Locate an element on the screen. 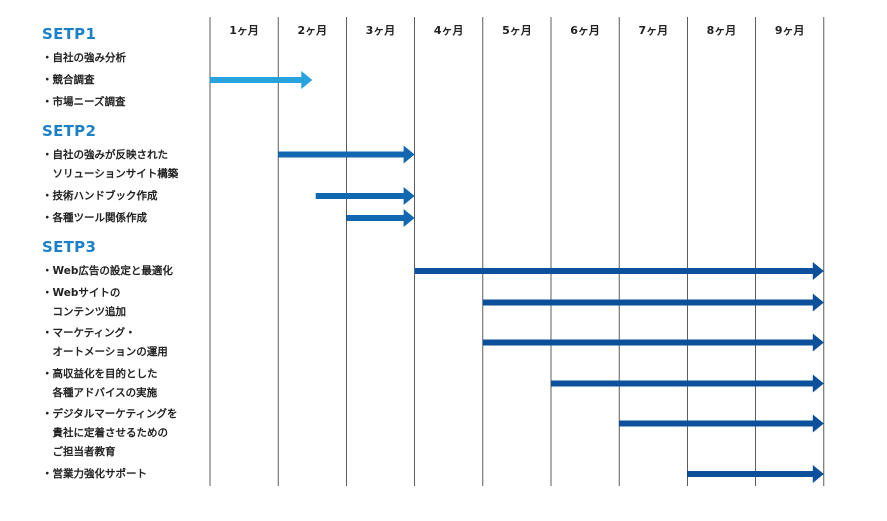 The width and height of the screenshot is (887, 521). task-label: ・市場ニーズ調査 is located at coordinates (84, 102).